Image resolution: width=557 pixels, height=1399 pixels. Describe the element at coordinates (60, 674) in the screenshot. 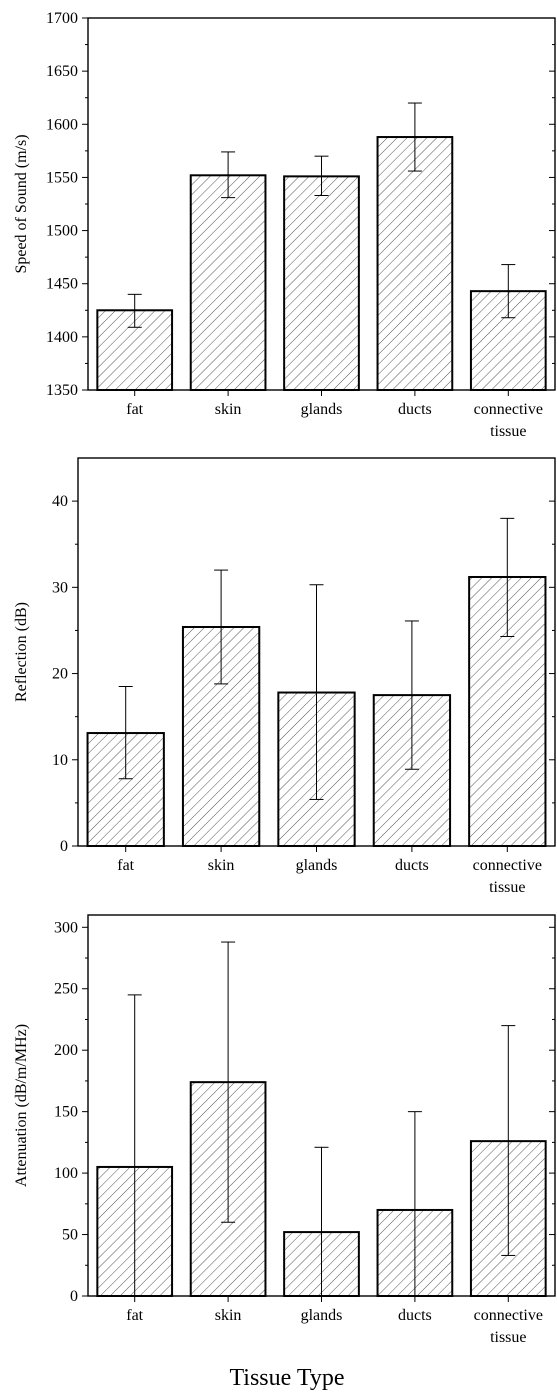

I see `y-tick-label: 20` at that location.